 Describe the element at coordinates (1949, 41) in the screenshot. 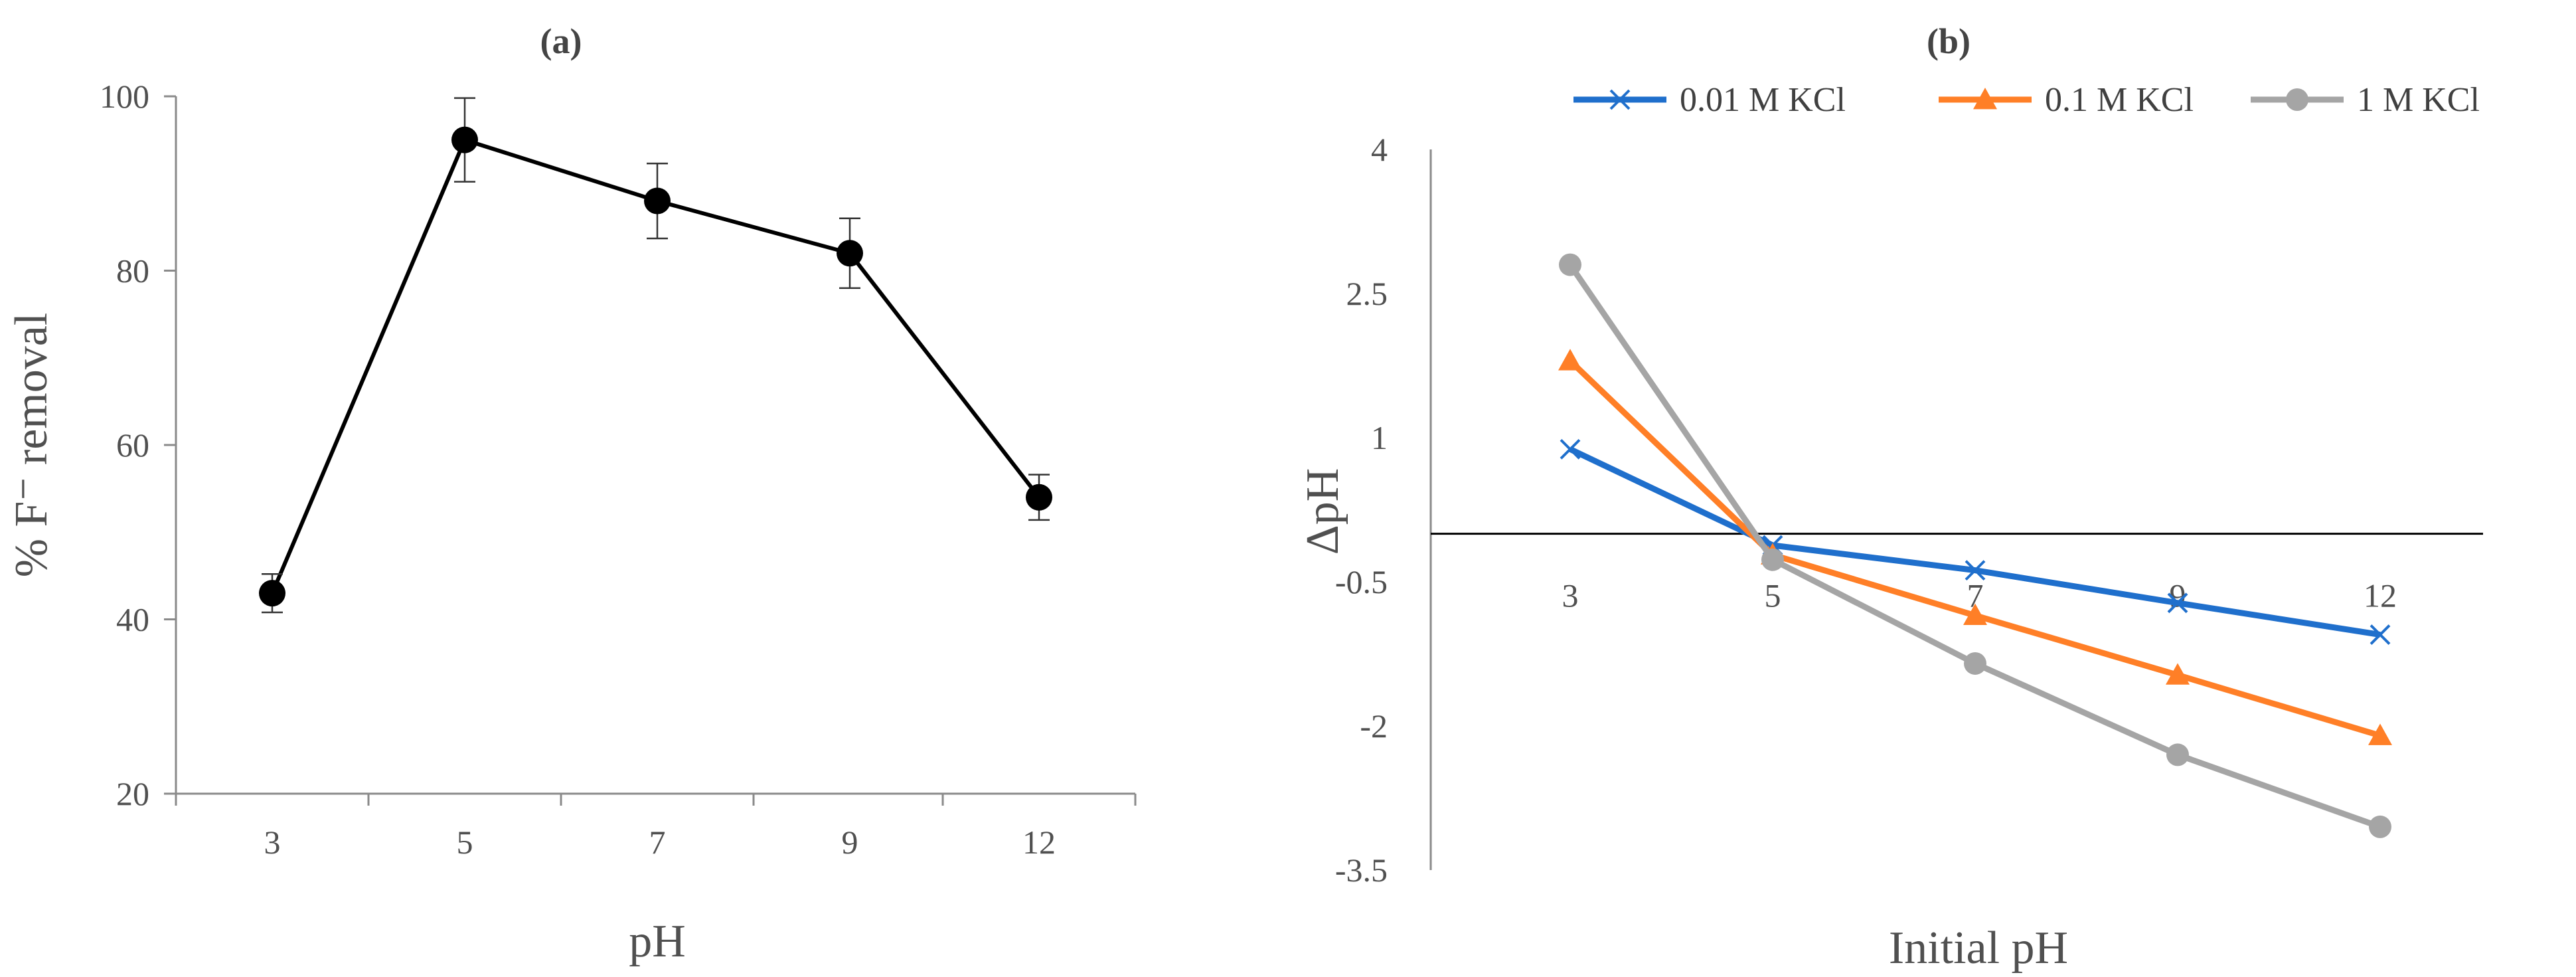

I see `panel-b-title: (b)` at that location.